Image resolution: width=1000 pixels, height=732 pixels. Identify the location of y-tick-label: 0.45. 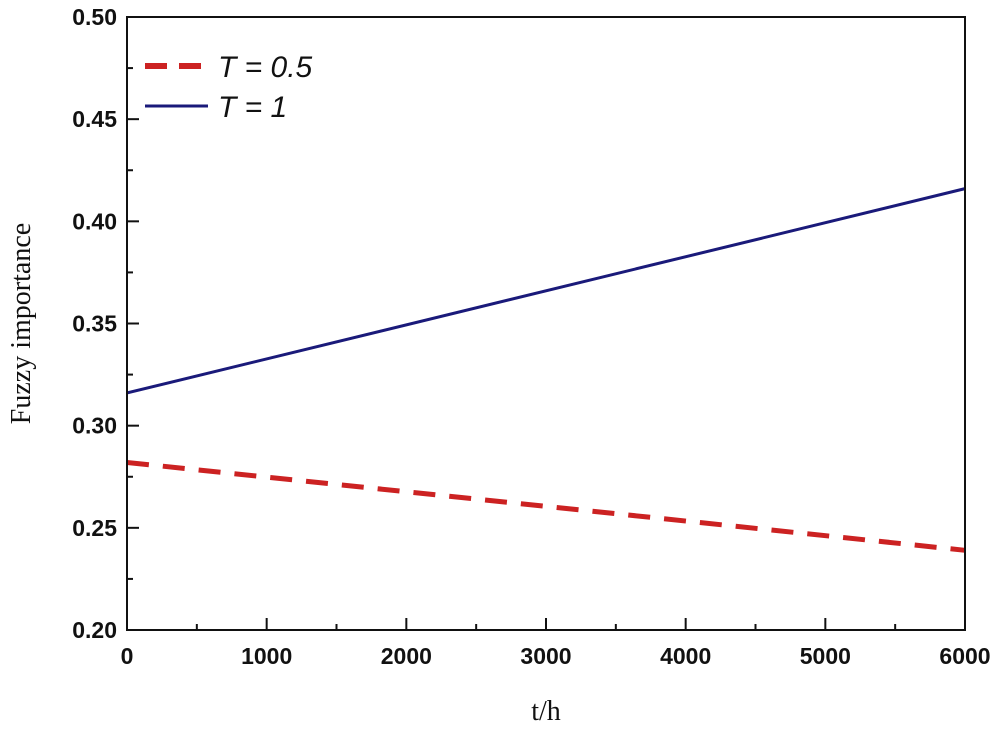
(94, 119).